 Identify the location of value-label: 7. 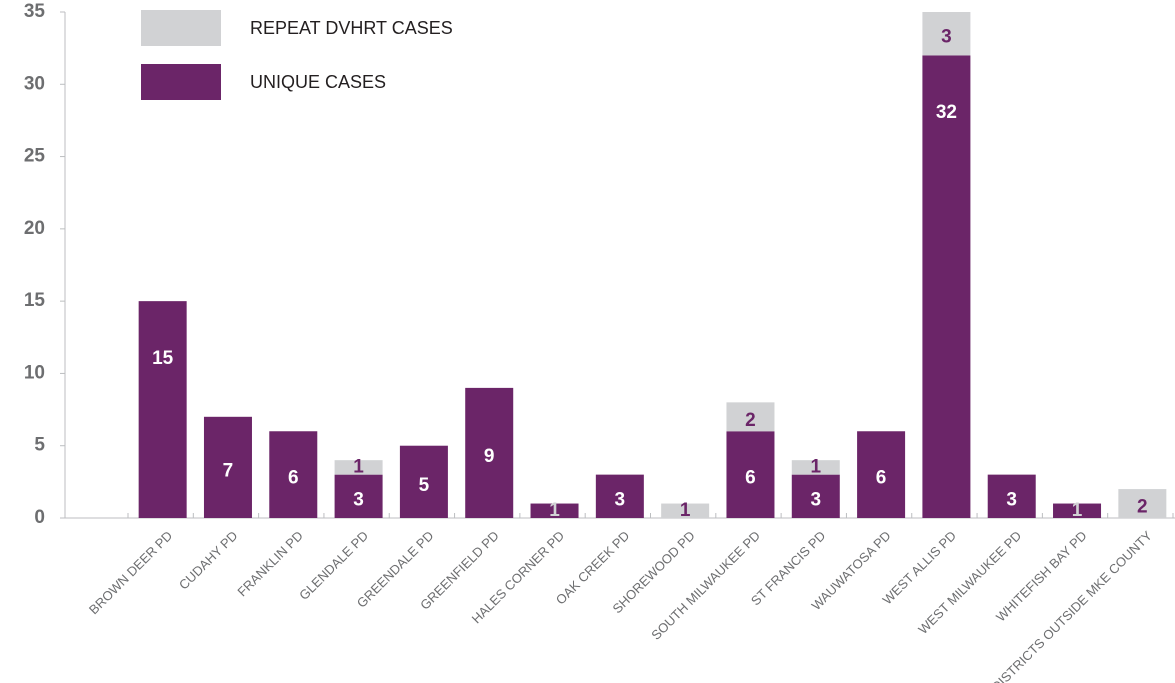
(228, 470).